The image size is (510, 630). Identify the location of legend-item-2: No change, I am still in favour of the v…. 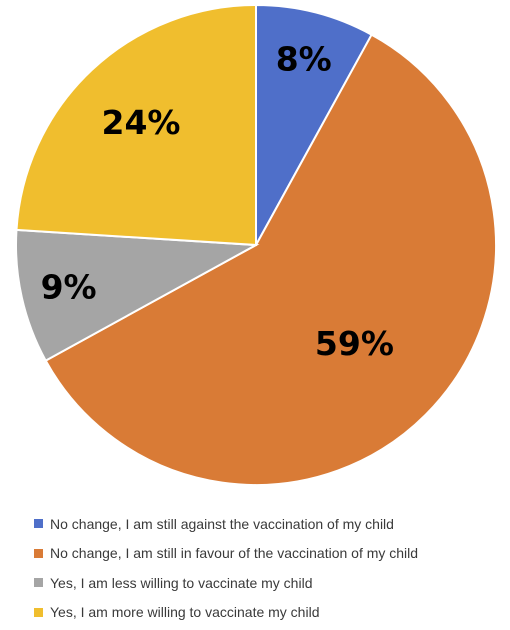
(226, 554).